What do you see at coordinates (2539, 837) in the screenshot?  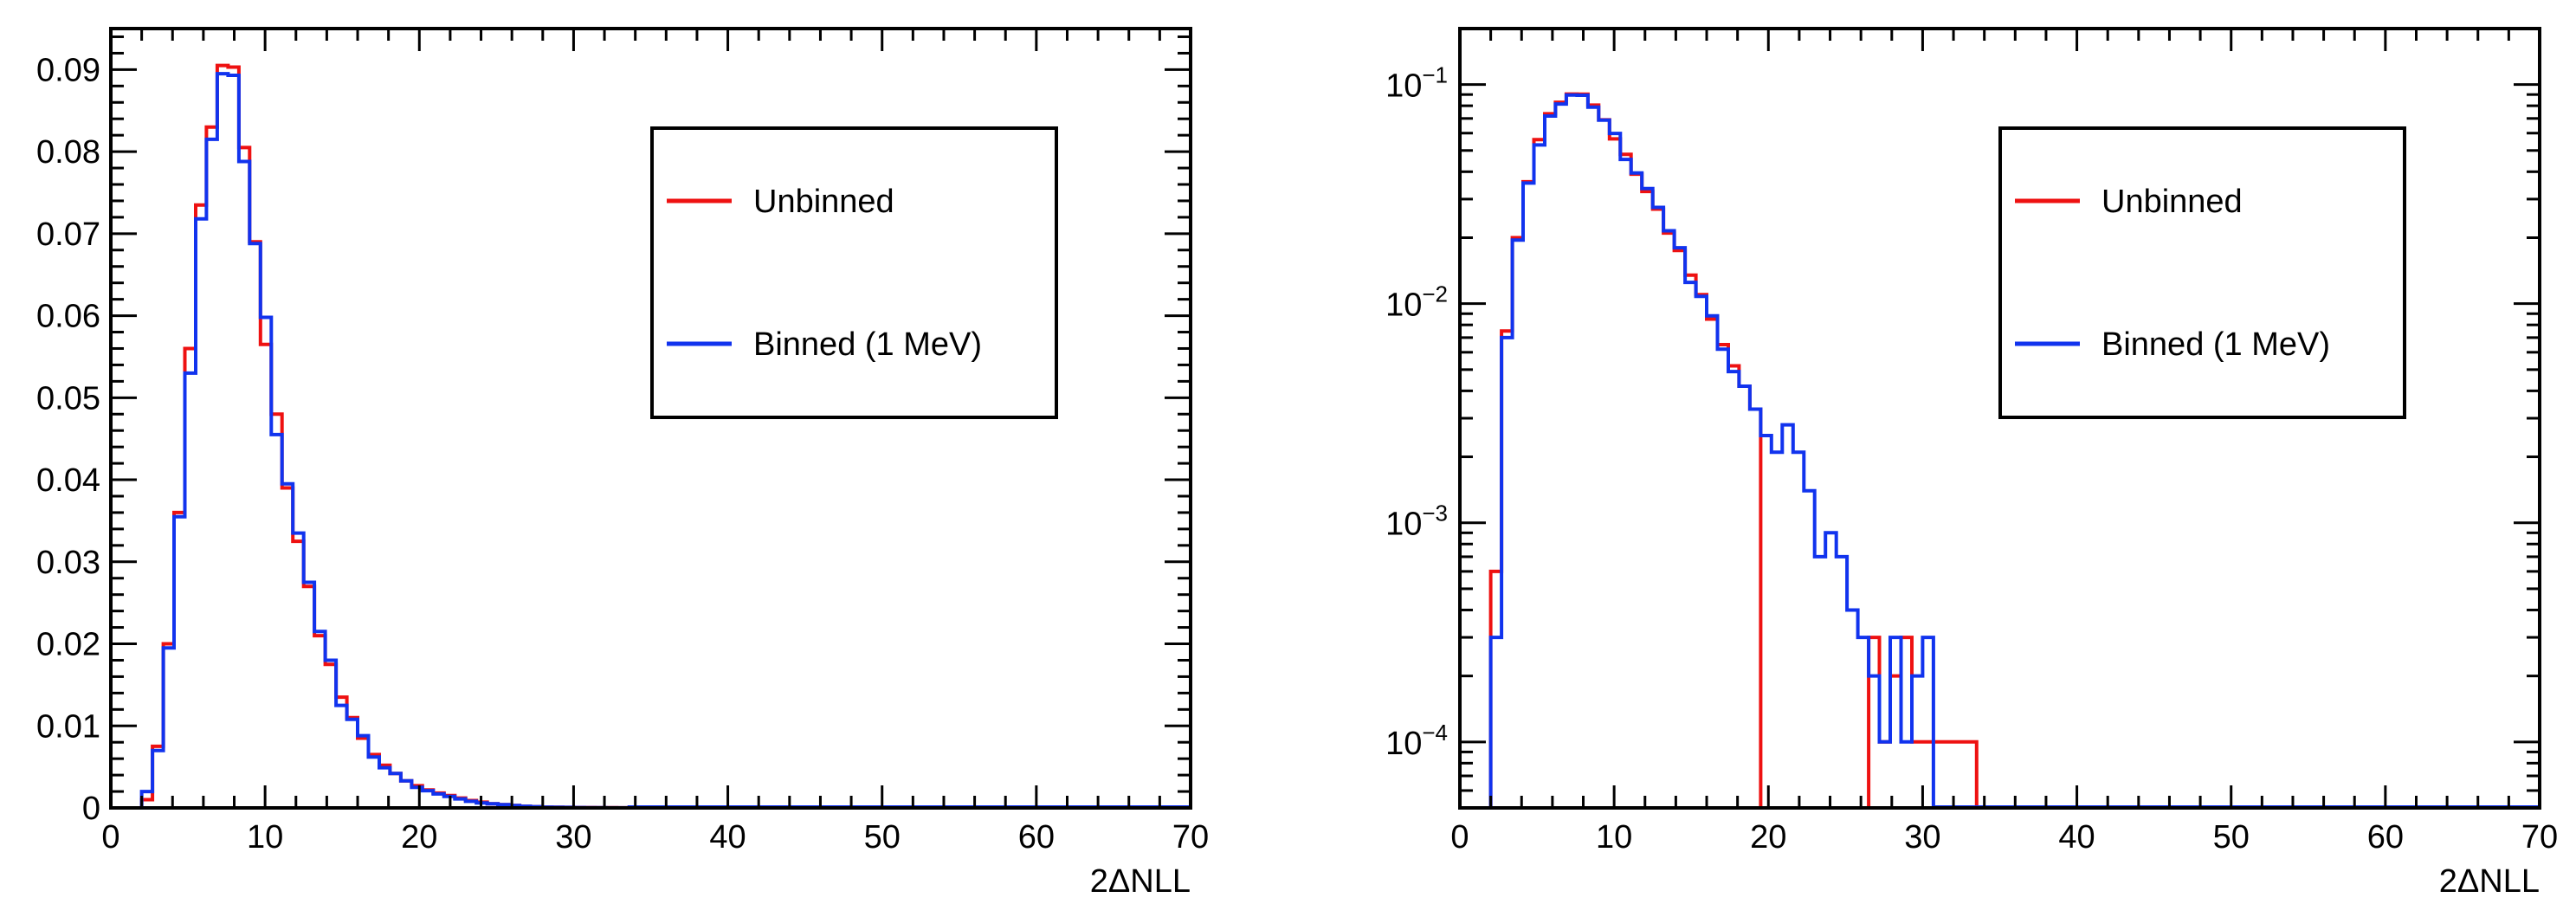 I see `right-x-tick-label: 70` at bounding box center [2539, 837].